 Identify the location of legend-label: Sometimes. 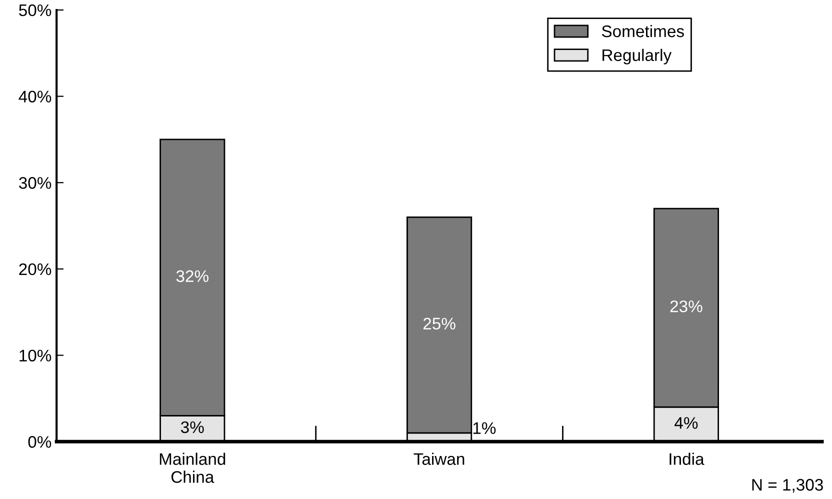
(643, 31).